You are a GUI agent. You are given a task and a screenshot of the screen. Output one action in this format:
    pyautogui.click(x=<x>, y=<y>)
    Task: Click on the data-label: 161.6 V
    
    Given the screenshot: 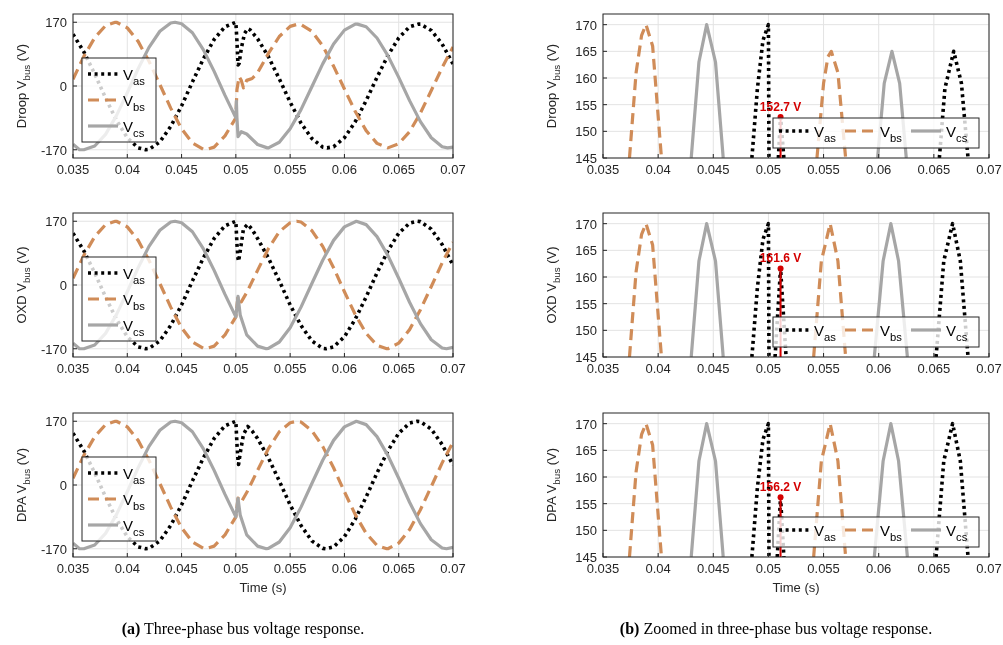 What is the action you would take?
    pyautogui.click(x=780, y=258)
    